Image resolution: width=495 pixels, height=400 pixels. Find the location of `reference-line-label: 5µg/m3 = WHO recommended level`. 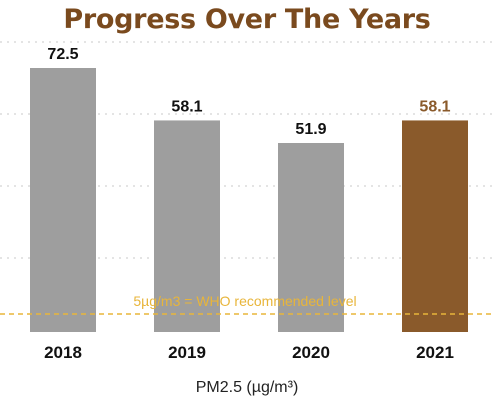

reference-line-label: 5µg/m3 = WHO recommended level is located at coordinates (244, 301).